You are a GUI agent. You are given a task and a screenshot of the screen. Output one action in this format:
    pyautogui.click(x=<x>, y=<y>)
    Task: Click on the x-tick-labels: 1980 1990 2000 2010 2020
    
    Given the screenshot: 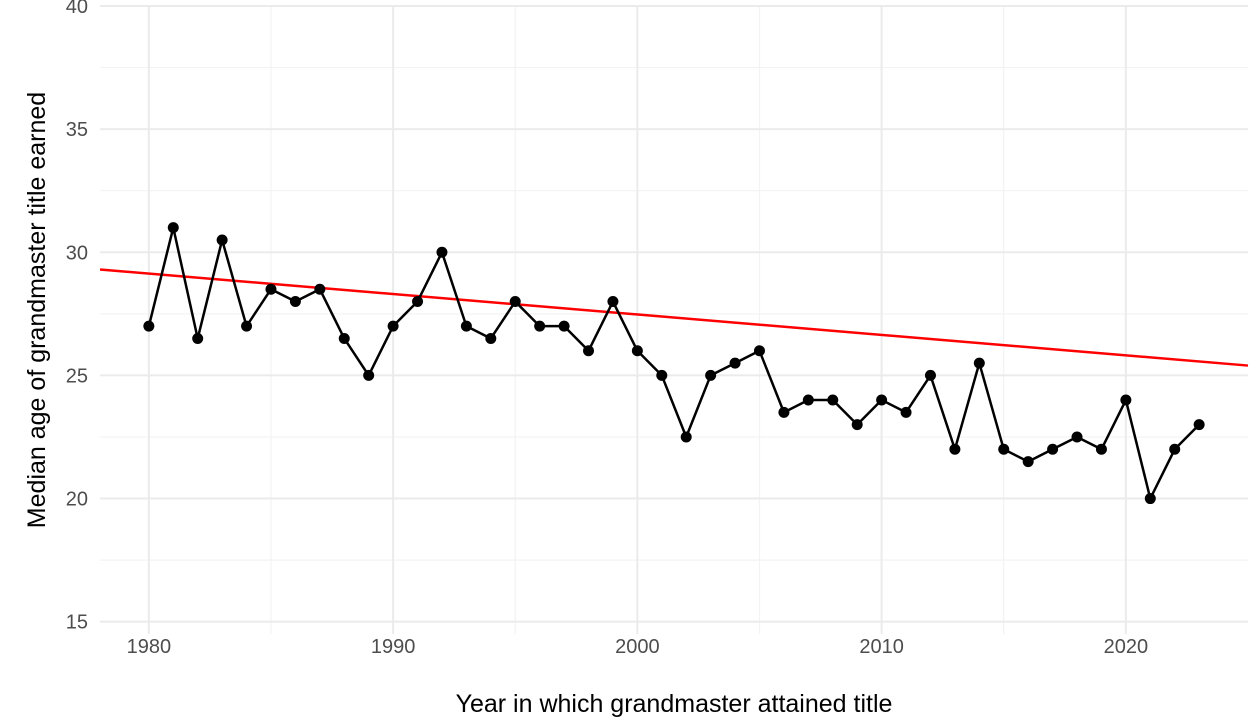 What is the action you would take?
    pyautogui.click(x=638, y=647)
    